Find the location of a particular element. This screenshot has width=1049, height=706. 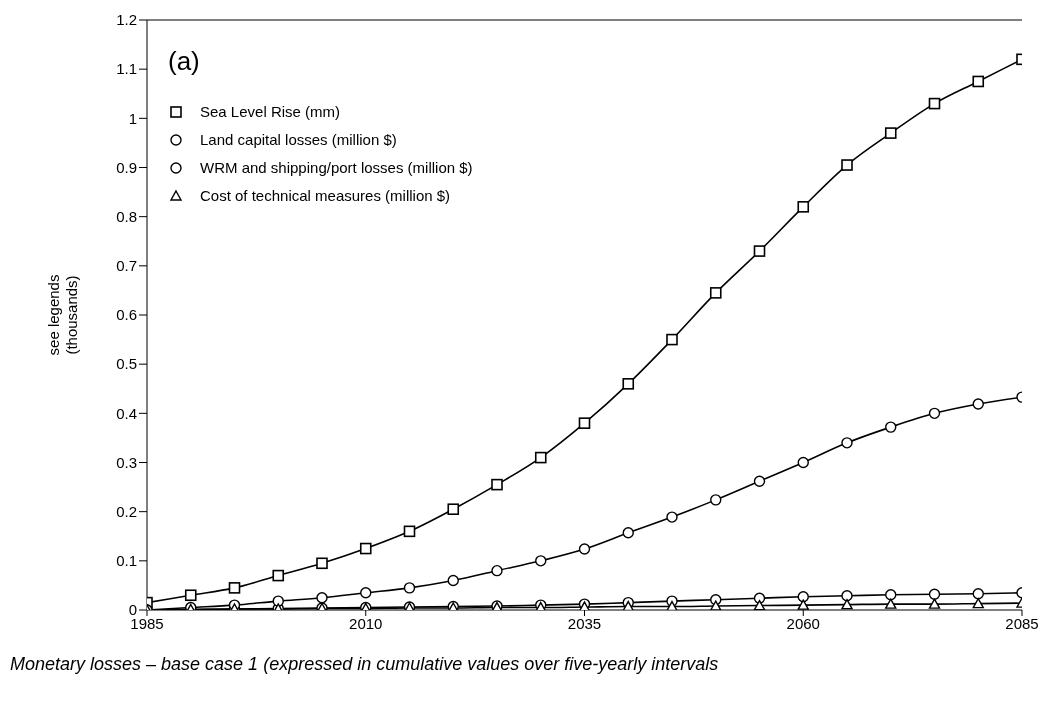

legend-label: Land capital losses (million $) is located at coordinates (298, 140).